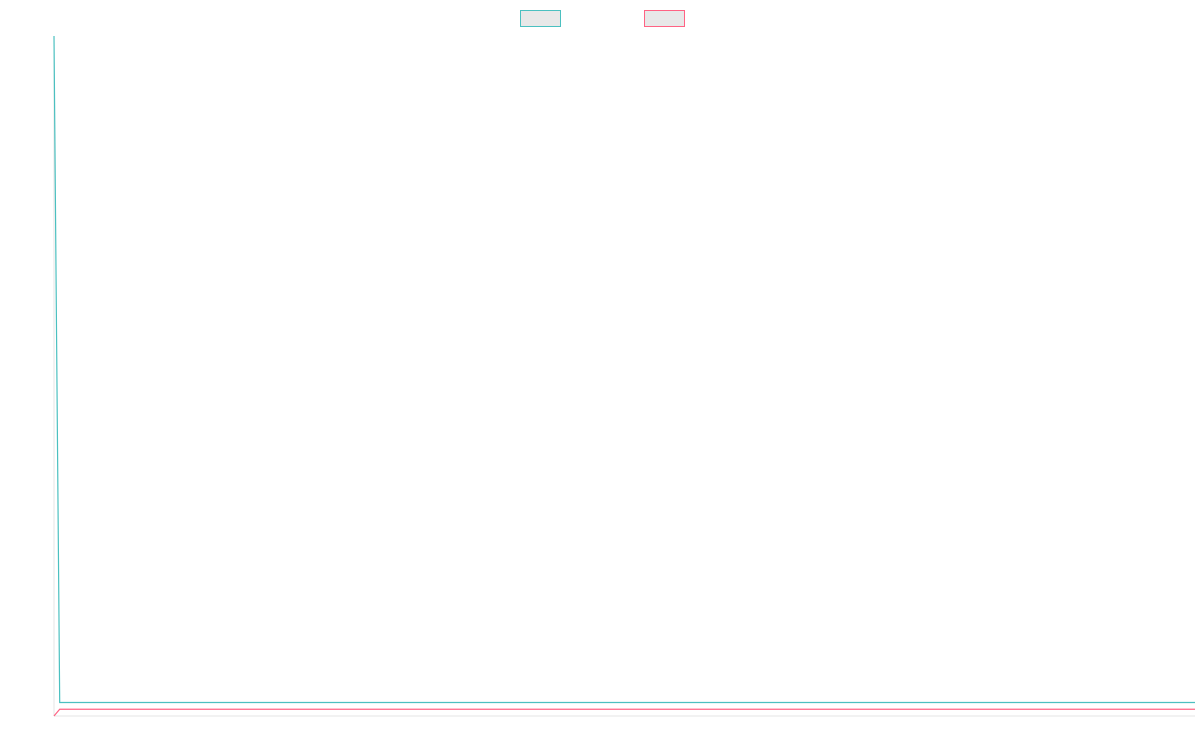 The image size is (1200, 750). What do you see at coordinates (602, 18) in the screenshot?
I see `legend` at bounding box center [602, 18].